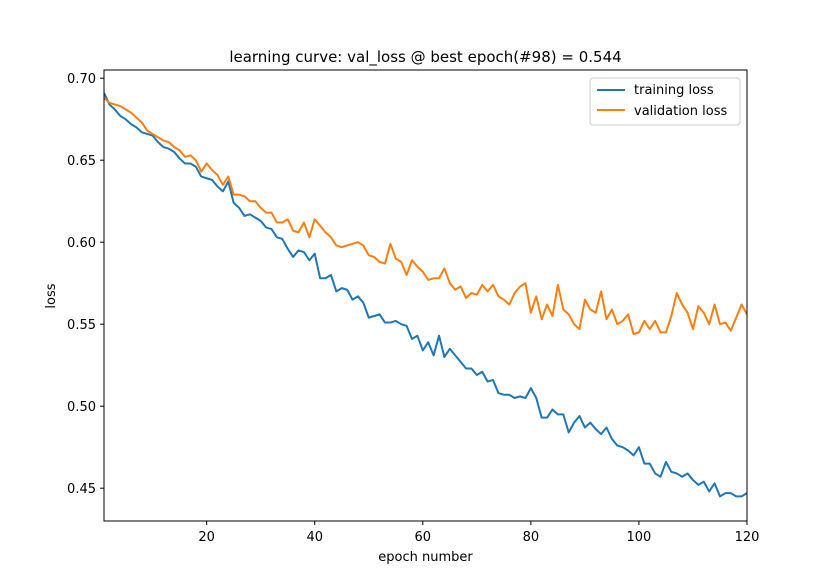 The height and width of the screenshot is (585, 830). I want to click on y-tick-label: 0.65, so click(81, 161).